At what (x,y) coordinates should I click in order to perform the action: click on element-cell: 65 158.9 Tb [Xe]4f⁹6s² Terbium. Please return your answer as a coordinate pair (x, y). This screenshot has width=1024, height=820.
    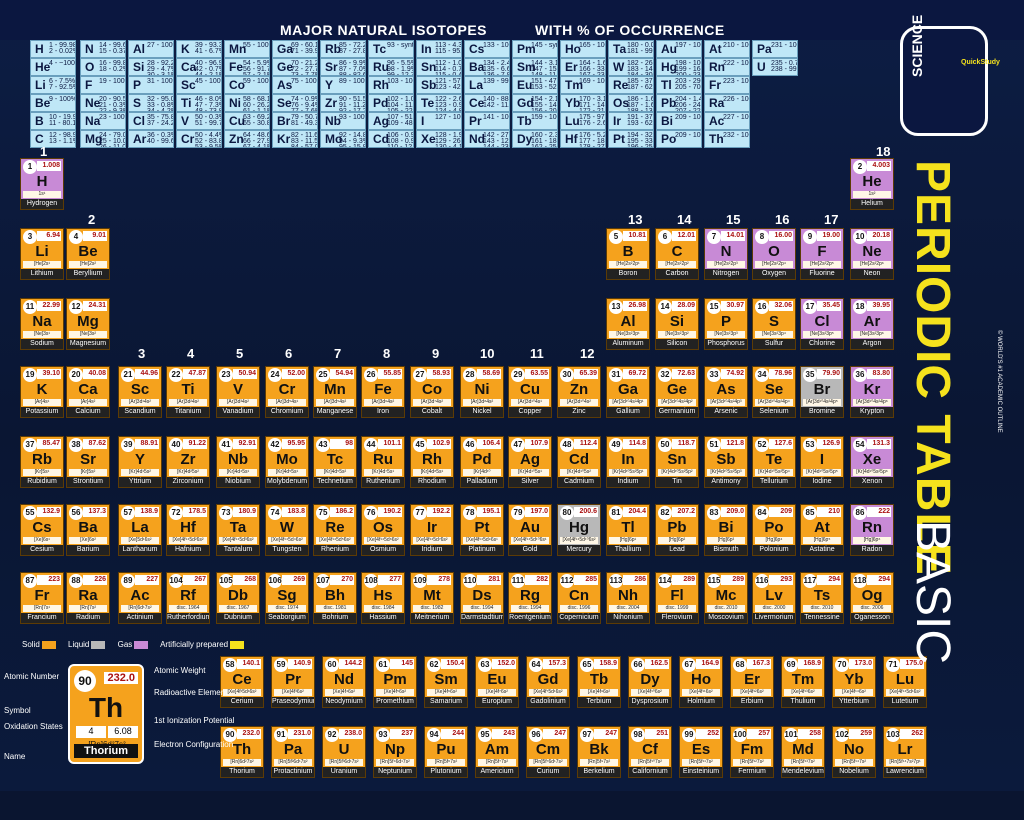
    Looking at the image, I should click on (599, 682).